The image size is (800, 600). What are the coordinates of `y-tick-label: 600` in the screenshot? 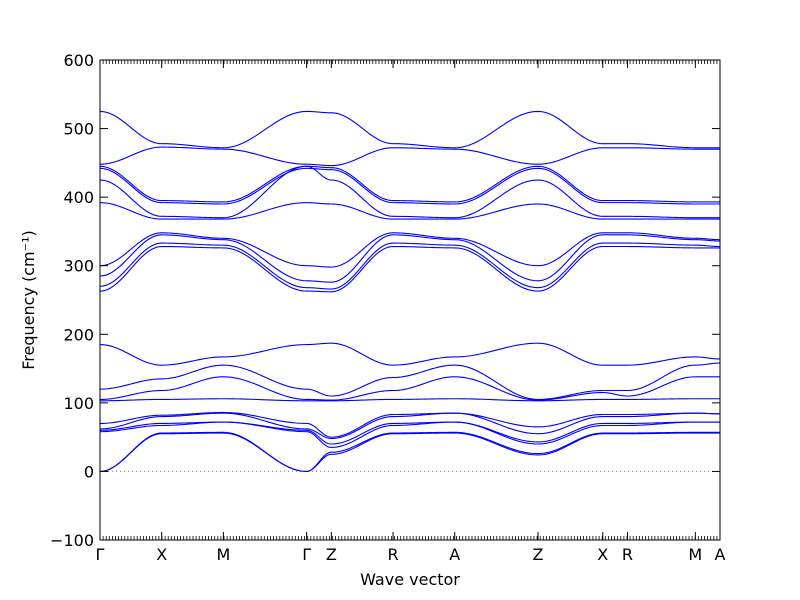 It's located at (78, 60).